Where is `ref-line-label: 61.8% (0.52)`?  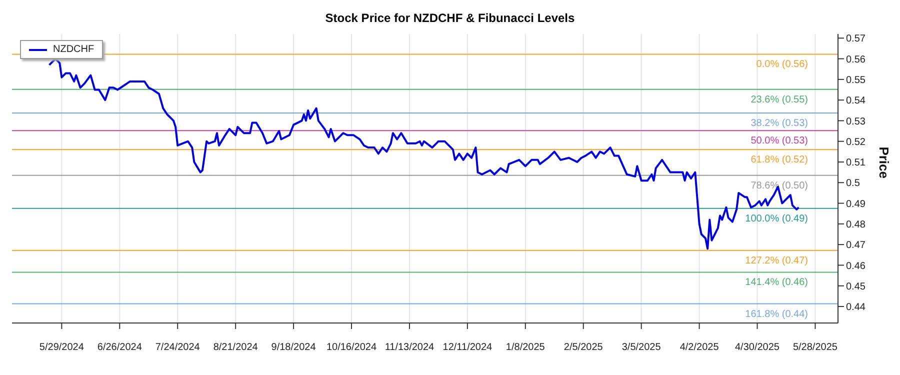 ref-line-label: 61.8% (0.52) is located at coordinates (779, 160).